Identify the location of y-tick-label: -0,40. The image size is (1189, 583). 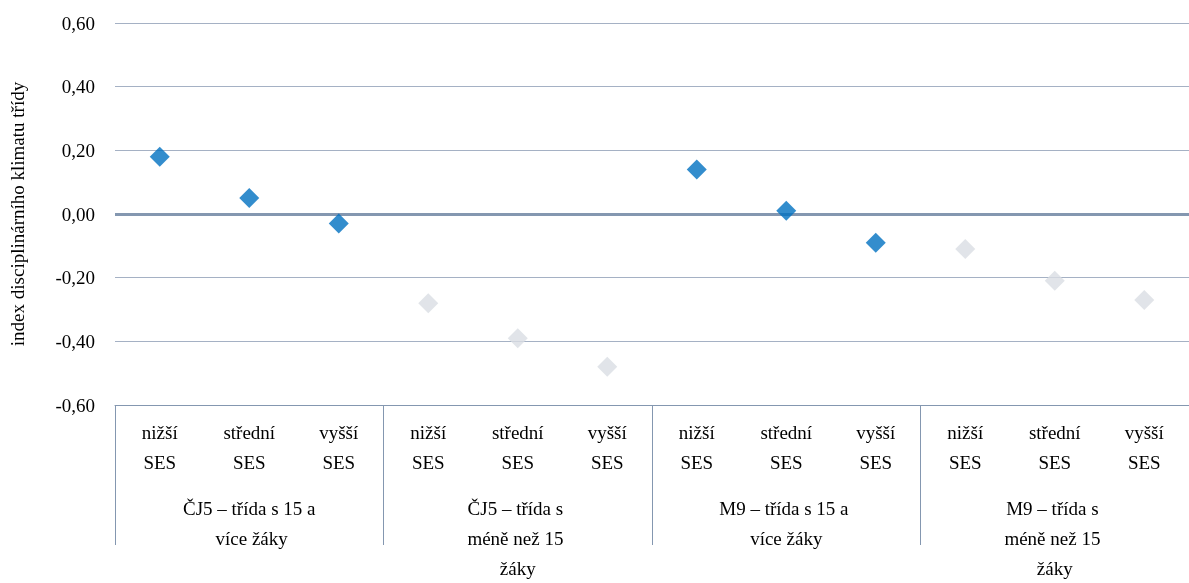
(75, 341).